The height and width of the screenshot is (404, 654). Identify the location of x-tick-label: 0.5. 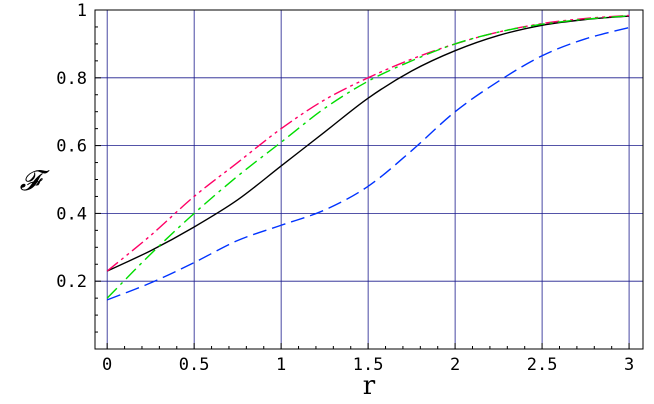
(194, 365).